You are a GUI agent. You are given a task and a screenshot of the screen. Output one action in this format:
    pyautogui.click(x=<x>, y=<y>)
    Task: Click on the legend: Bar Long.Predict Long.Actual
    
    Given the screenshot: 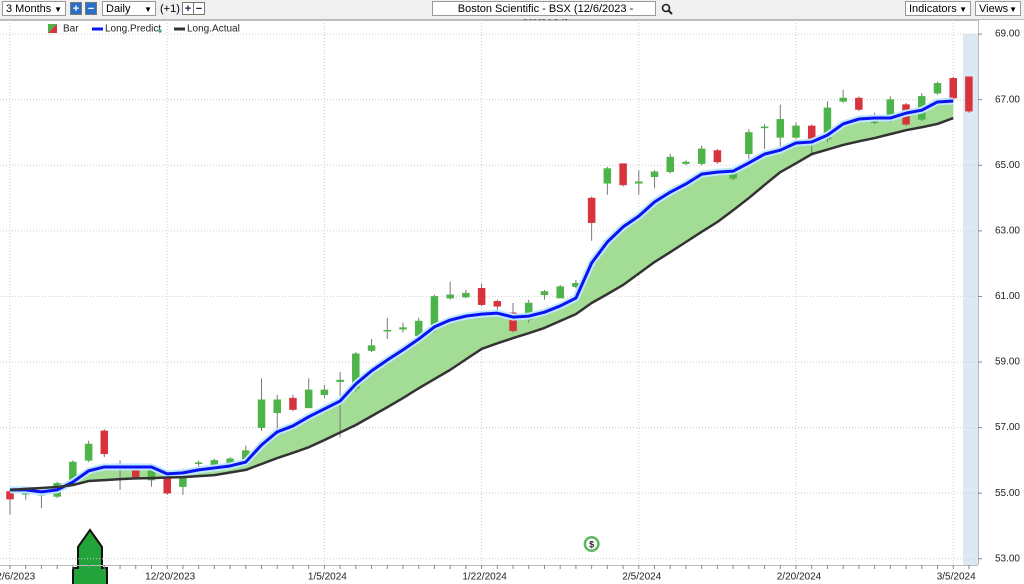 What is the action you would take?
    pyautogui.click(x=144, y=29)
    